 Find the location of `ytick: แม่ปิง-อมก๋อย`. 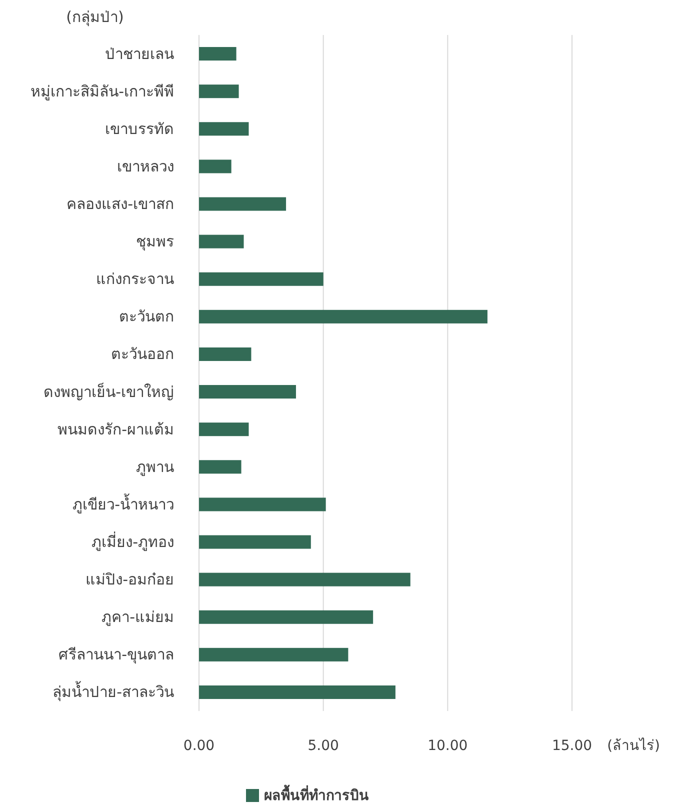

ytick: แม่ปิง-อมก๋อย is located at coordinates (130, 579).